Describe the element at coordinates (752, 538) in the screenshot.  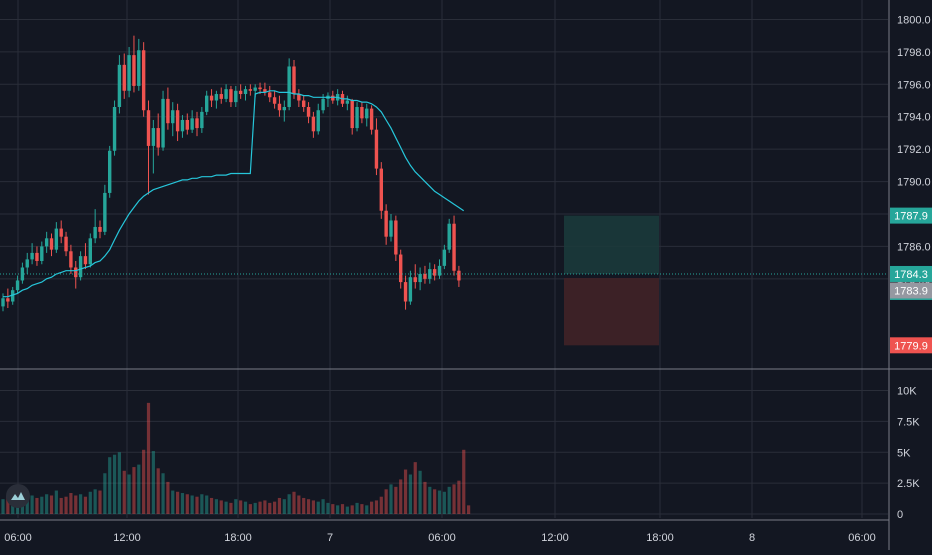
I see `x-tick-label: 8` at that location.